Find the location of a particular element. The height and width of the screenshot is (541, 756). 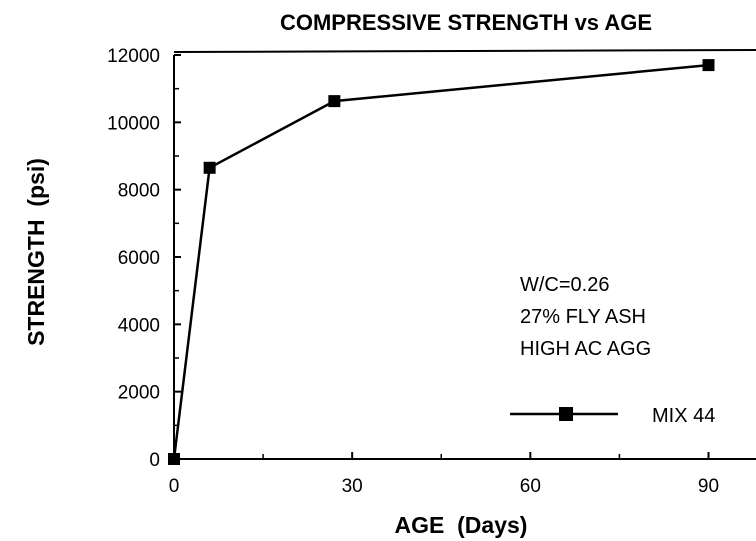

y-axis-label: STRENGTH (psi) is located at coordinates (36, 252).